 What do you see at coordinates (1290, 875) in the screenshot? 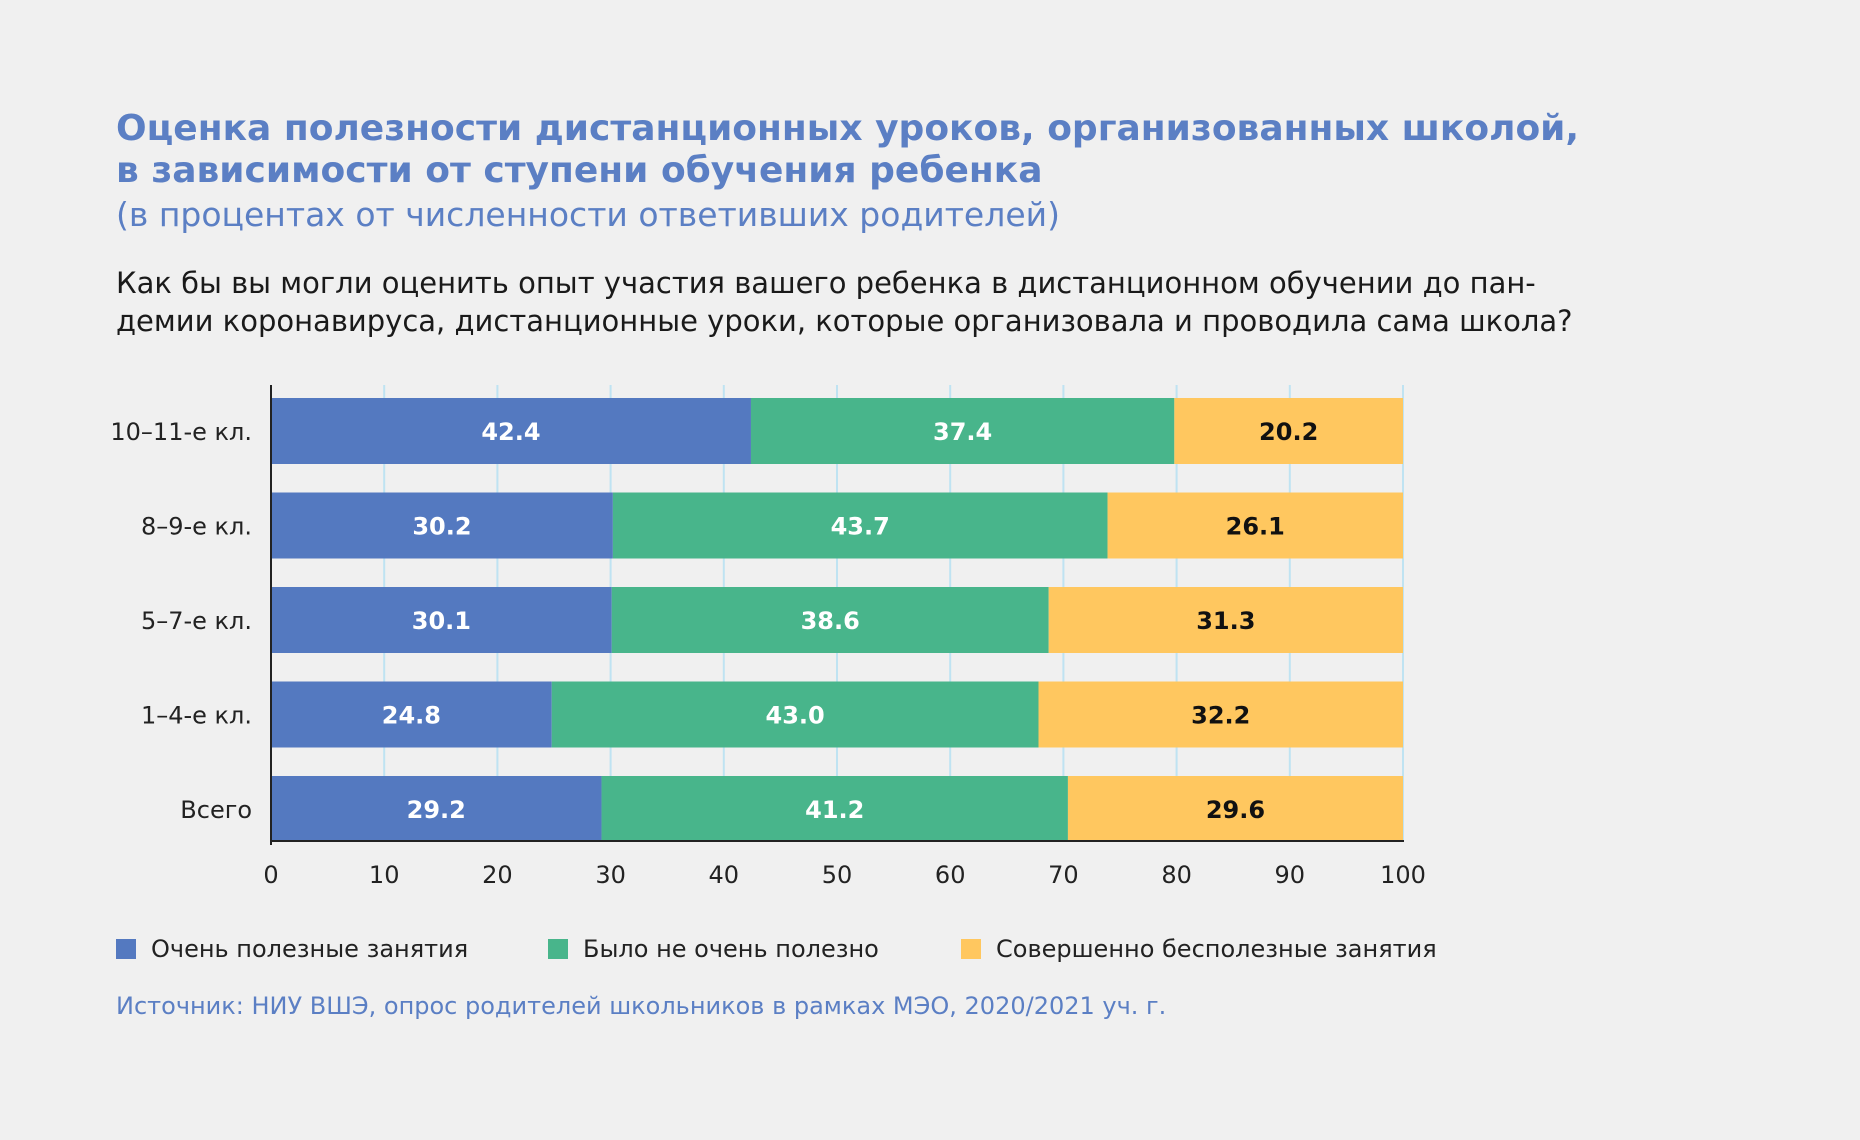
I see `tick-label: 90` at bounding box center [1290, 875].